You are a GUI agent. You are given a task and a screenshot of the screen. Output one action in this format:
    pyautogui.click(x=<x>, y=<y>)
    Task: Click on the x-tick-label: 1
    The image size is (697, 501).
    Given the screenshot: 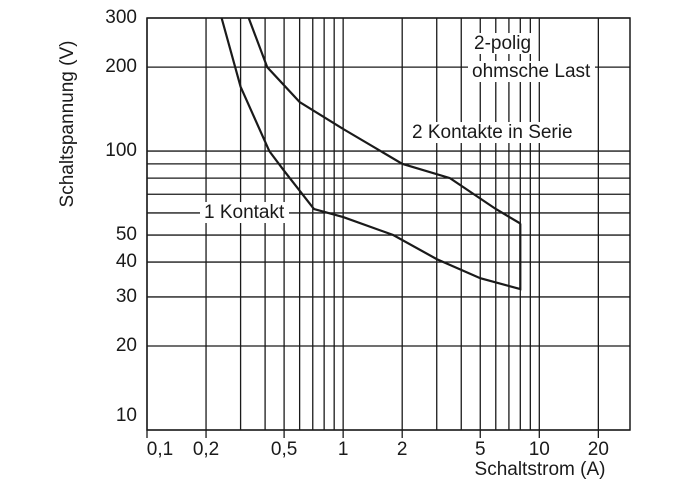 What is the action you would take?
    pyautogui.click(x=343, y=449)
    